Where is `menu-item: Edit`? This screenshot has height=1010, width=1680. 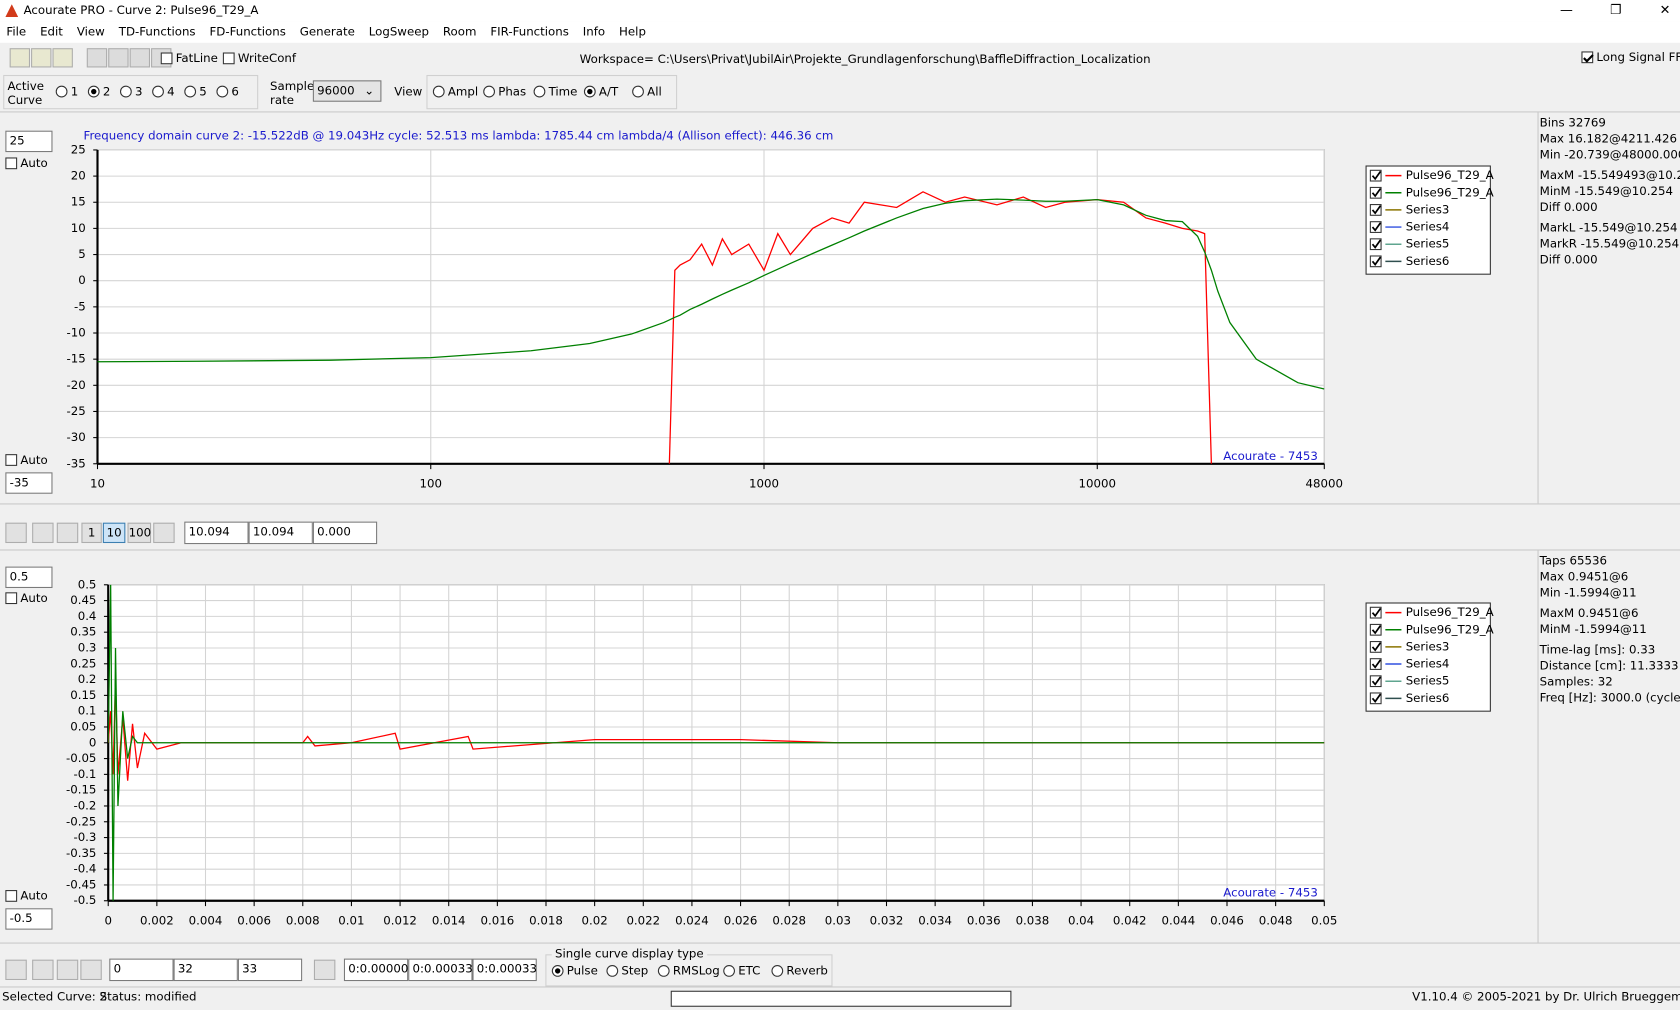
menu-item: Edit is located at coordinates (51, 31).